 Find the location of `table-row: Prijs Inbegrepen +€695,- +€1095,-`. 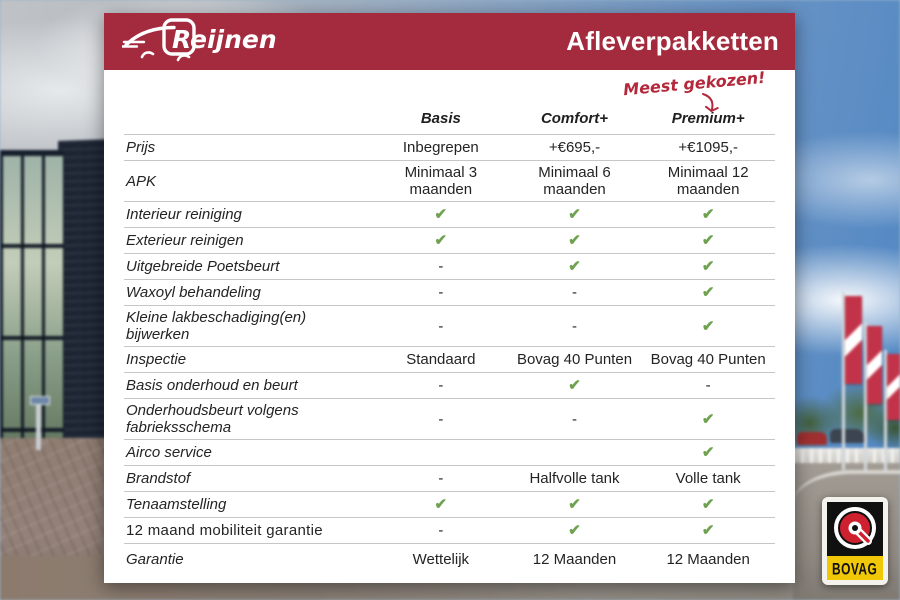

table-row: Prijs Inbegrepen +€695,- +€1095,- is located at coordinates (449, 148).